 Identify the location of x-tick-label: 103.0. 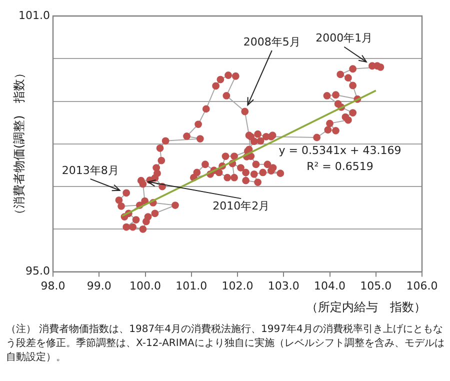
(284, 285).